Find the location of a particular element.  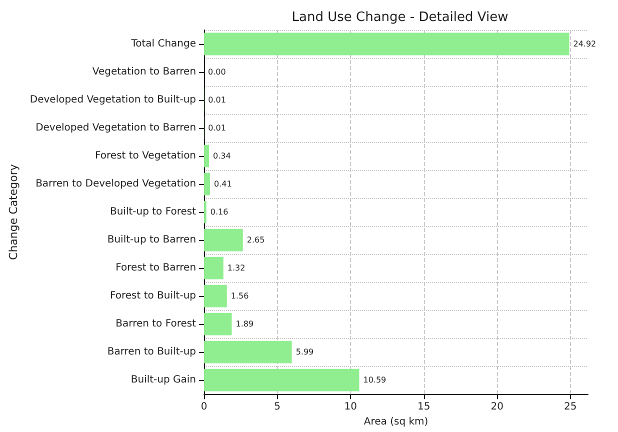

x-tick-label: 5 is located at coordinates (277, 407).